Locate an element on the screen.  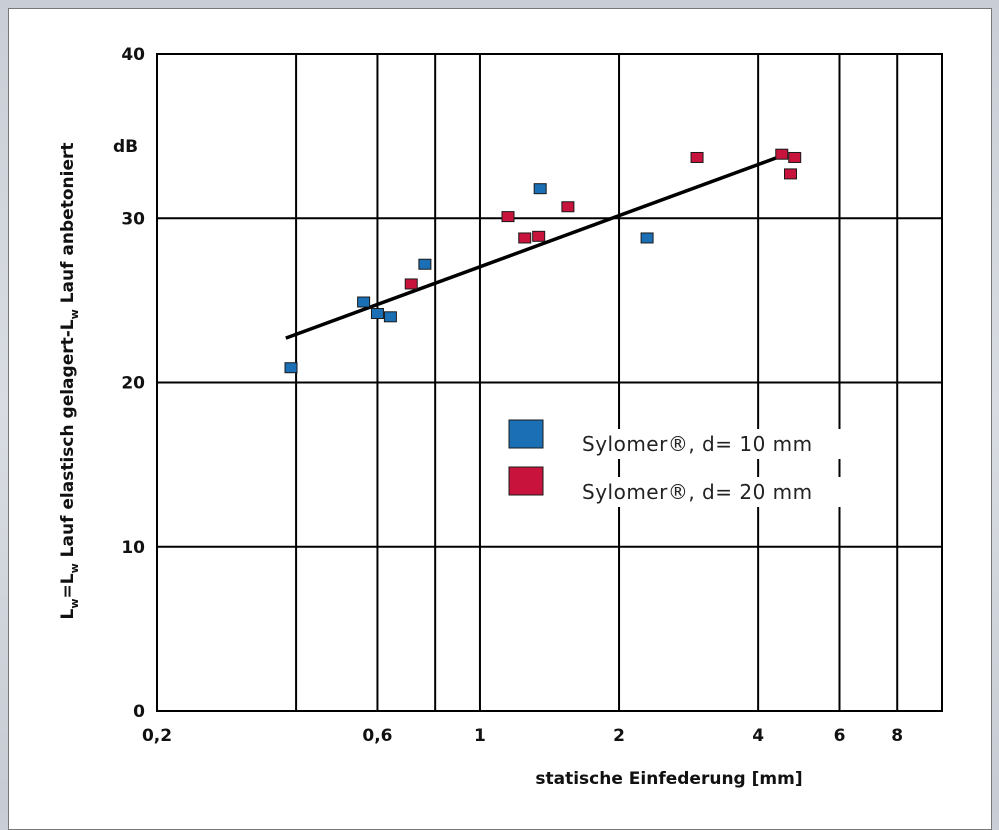
trend-line-group is located at coordinates (531, 247).